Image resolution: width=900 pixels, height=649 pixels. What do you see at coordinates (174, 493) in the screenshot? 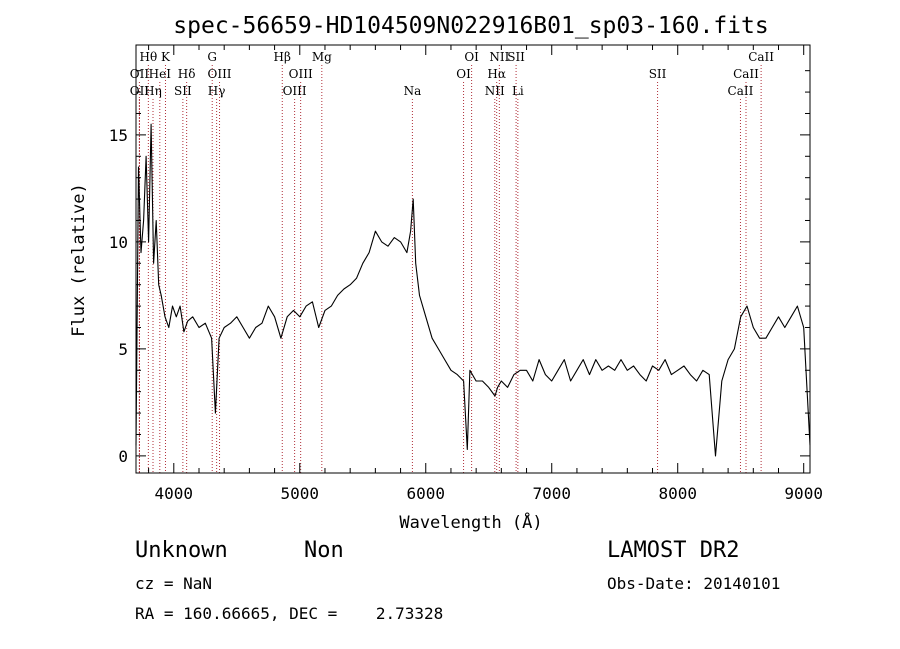
I see `x-tick-label: 4000` at bounding box center [174, 493].